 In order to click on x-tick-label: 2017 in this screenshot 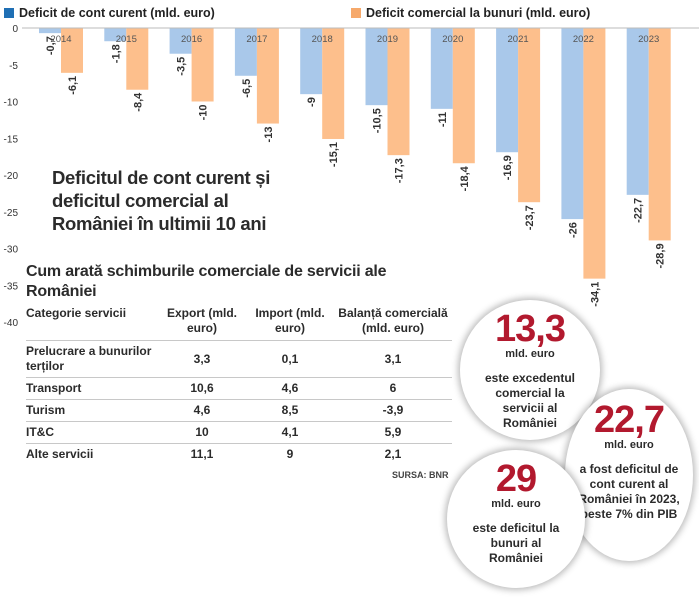, I will do `click(256, 39)`.